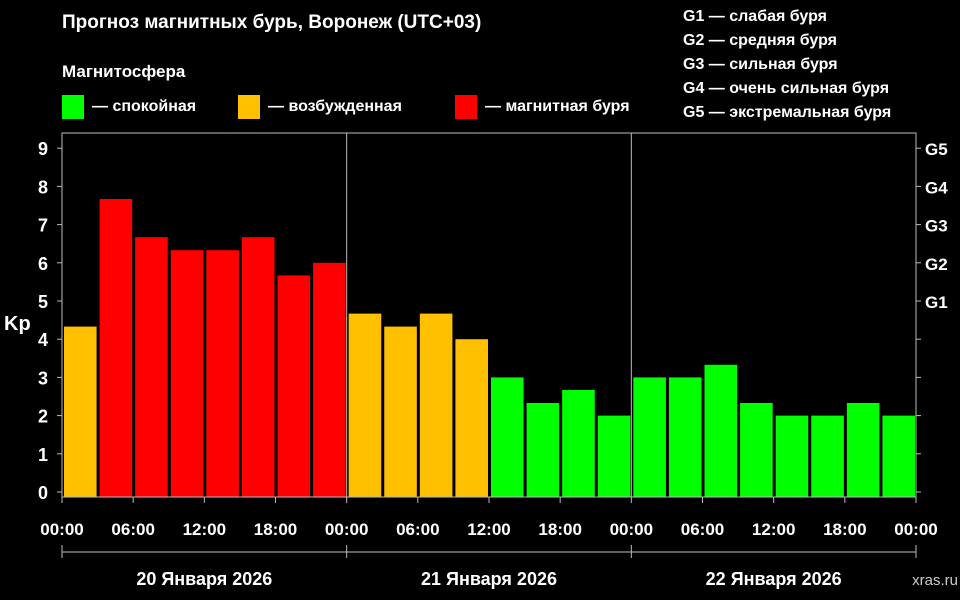 The height and width of the screenshot is (600, 960). Describe the element at coordinates (760, 40) in the screenshot. I see `g-scale-g2: G2 — средняя буря` at that location.